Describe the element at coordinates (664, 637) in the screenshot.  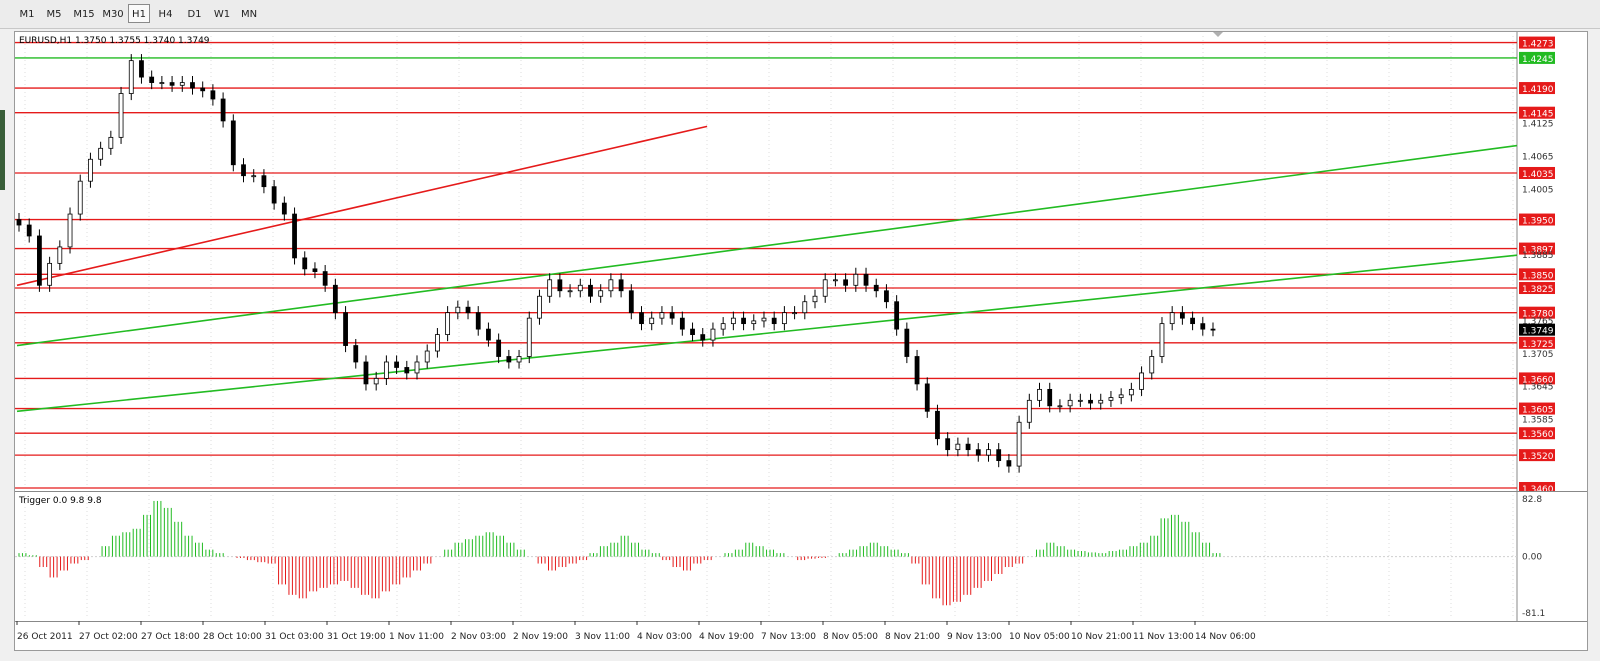
I see `time-axis-label: 4 Nov 03:00` at that location.